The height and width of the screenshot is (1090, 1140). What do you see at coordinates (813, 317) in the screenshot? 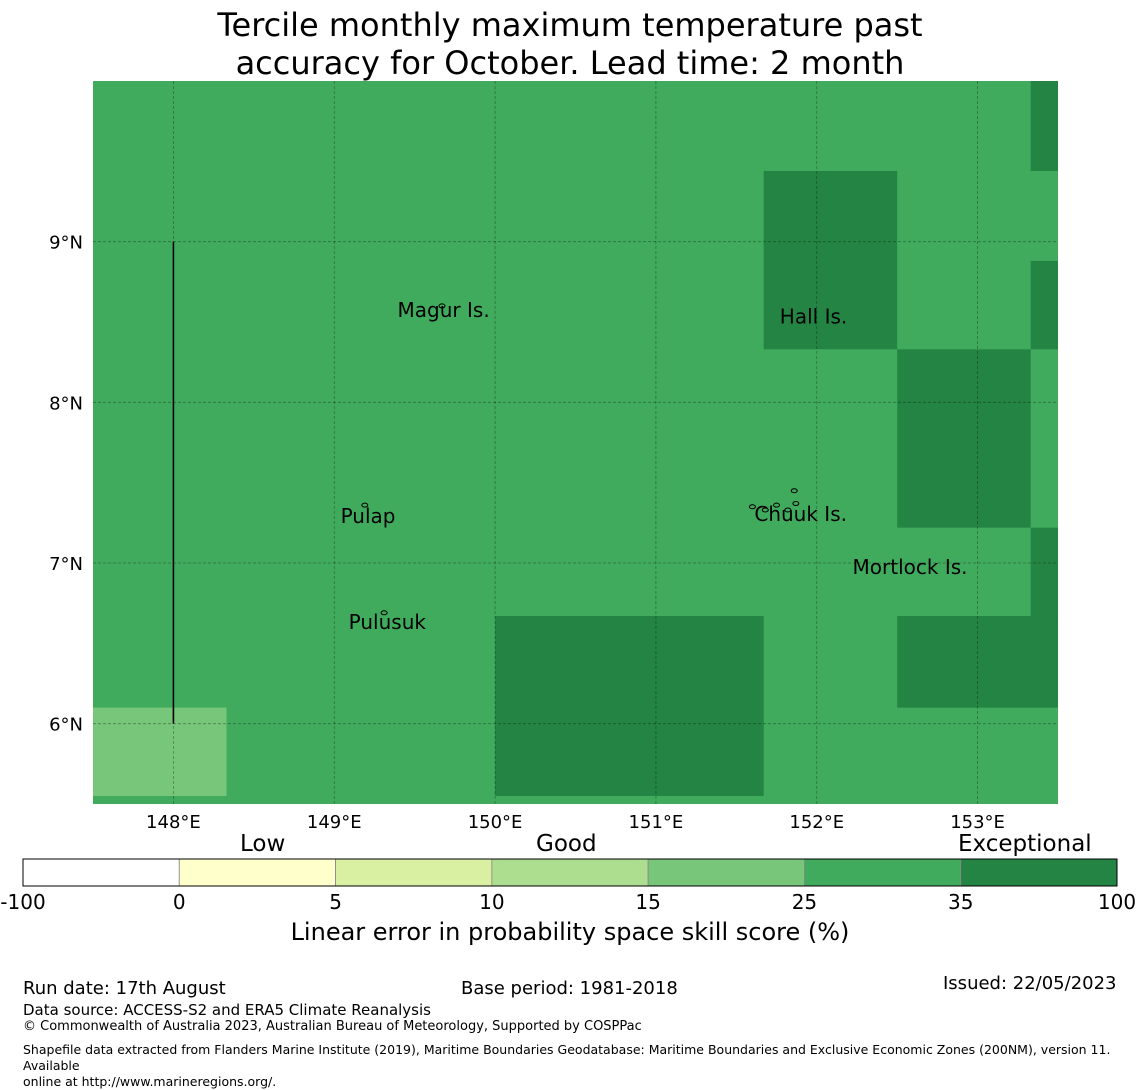
I see `place-label: Hall Is.` at bounding box center [813, 317].